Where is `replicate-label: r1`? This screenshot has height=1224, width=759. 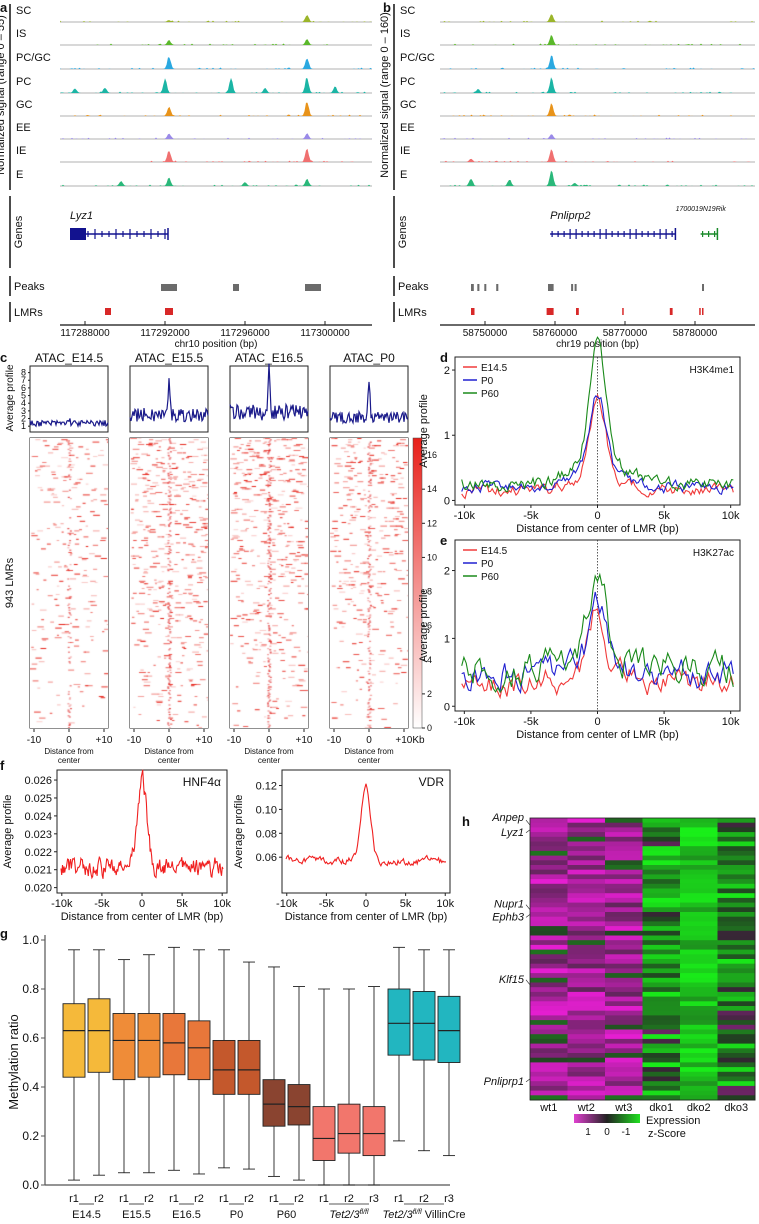
replicate-label: r1 is located at coordinates (174, 1199).